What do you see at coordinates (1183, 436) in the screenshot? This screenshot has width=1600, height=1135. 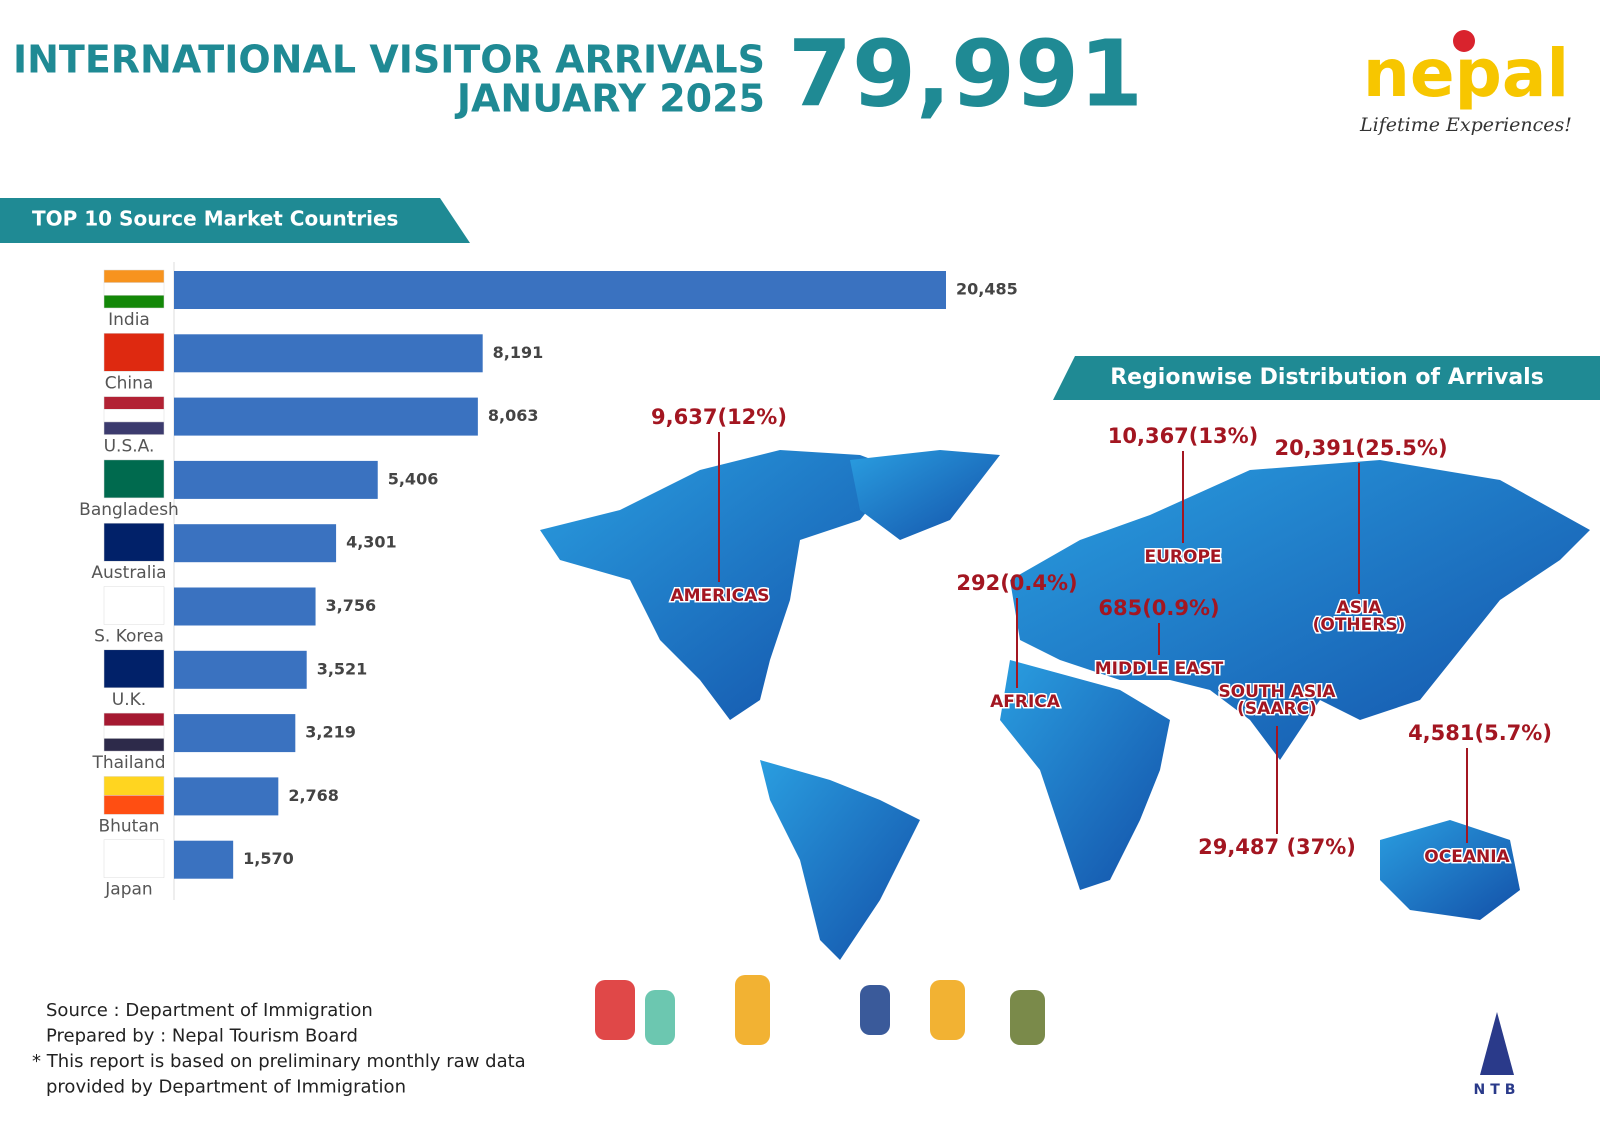 I see `region-value: 10,367(13%)` at bounding box center [1183, 436].